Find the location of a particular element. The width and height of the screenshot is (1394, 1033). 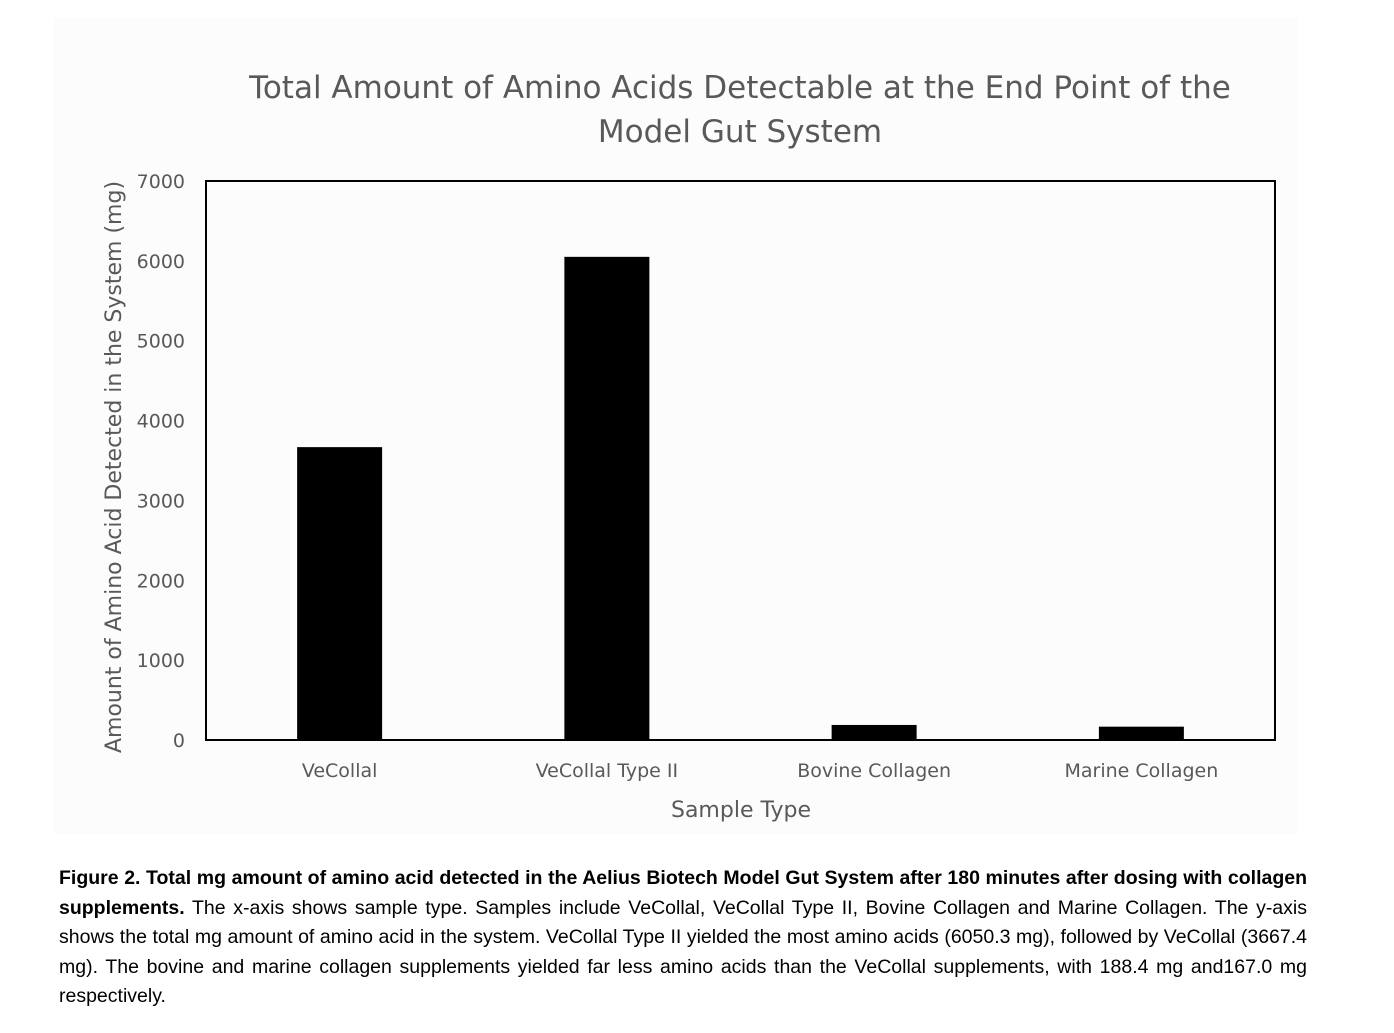

y-tick-label: 2000 is located at coordinates (161, 581).